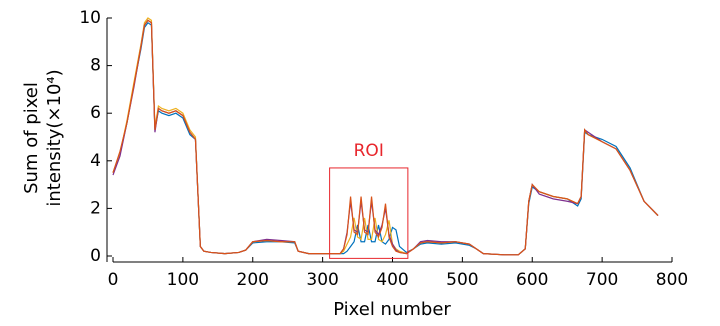  Describe the element at coordinates (95, 113) in the screenshot. I see `y-tick-label: 6` at that location.